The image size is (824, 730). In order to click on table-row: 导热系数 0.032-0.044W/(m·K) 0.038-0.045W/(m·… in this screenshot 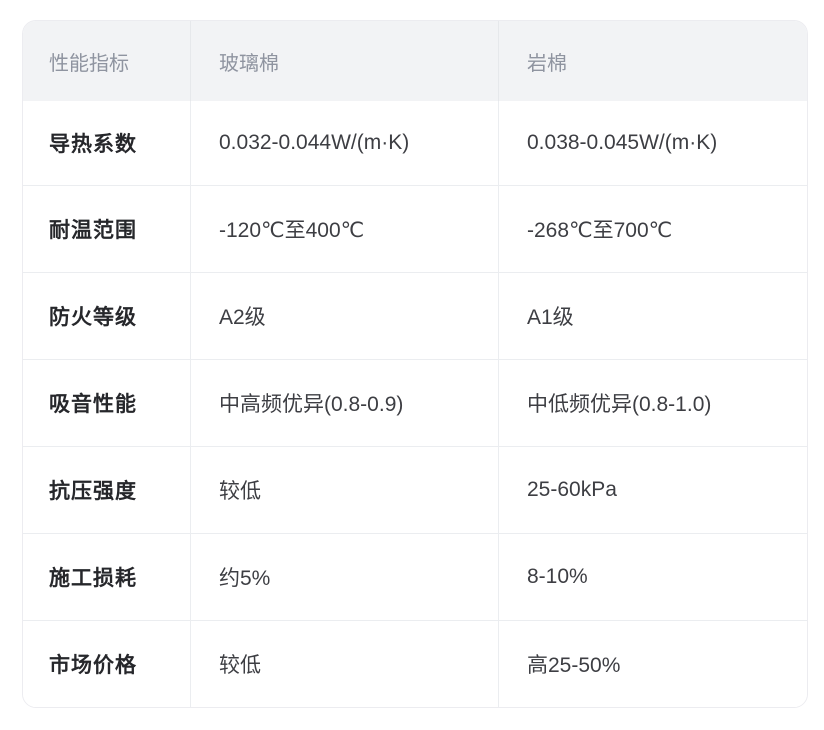, I will do `click(415, 143)`.